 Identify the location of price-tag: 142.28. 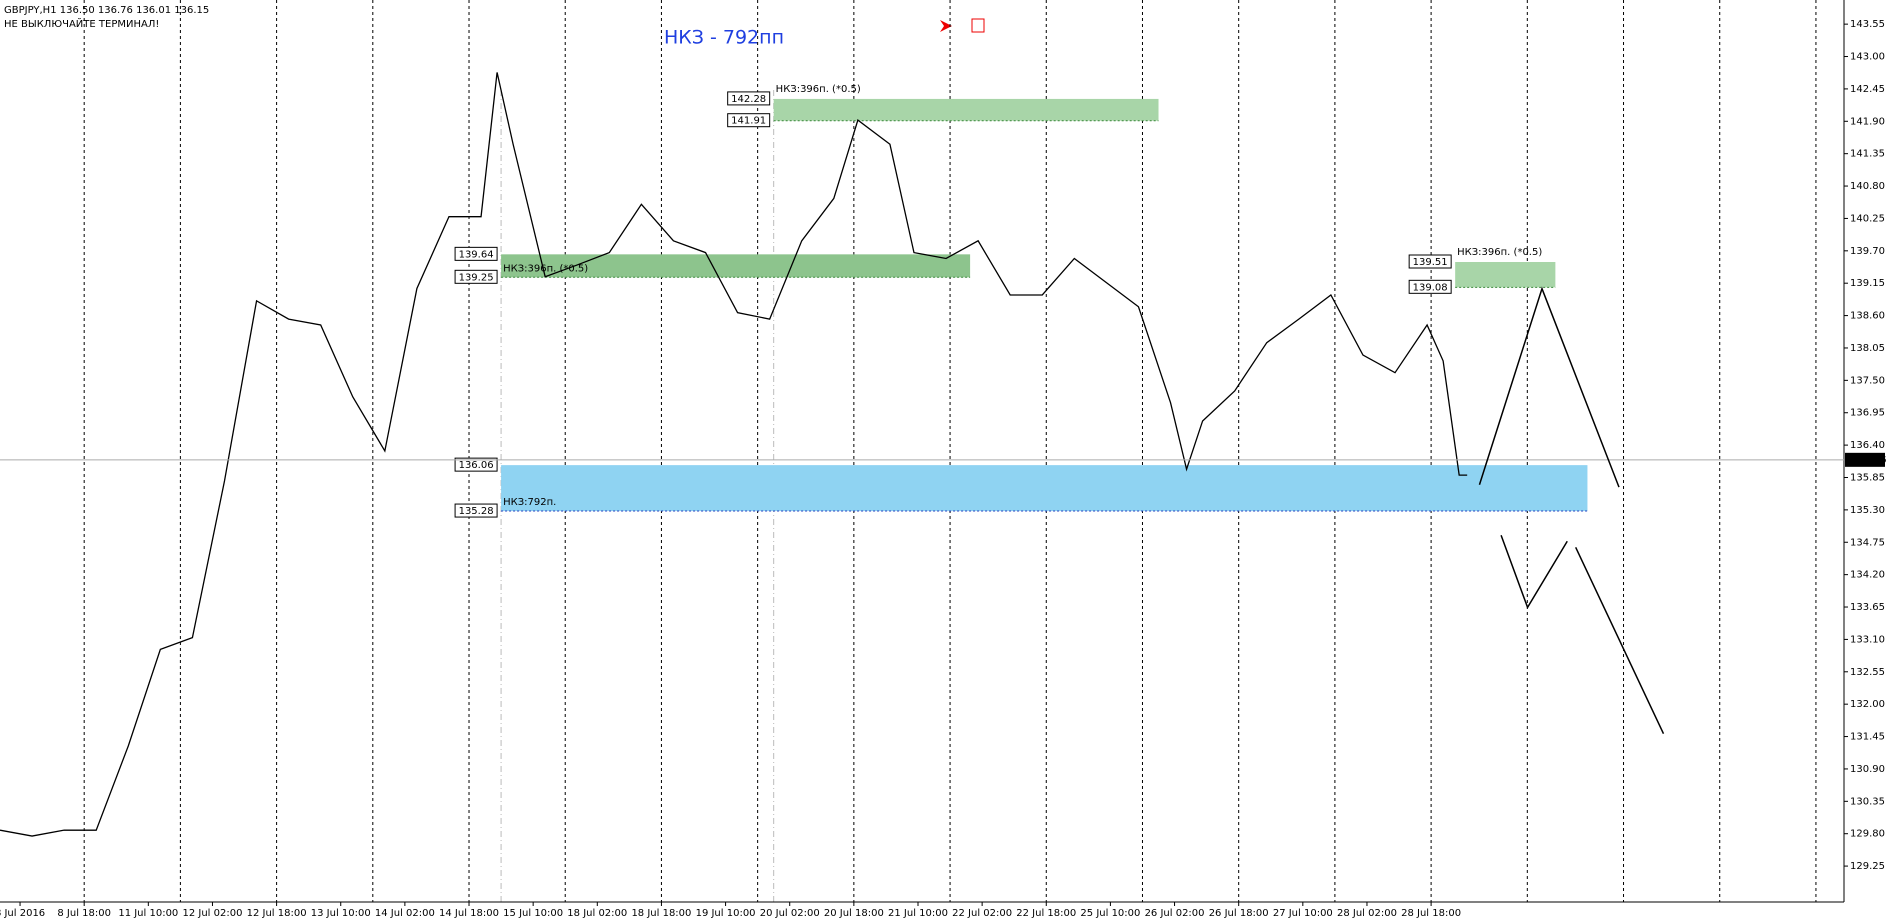
(748, 99).